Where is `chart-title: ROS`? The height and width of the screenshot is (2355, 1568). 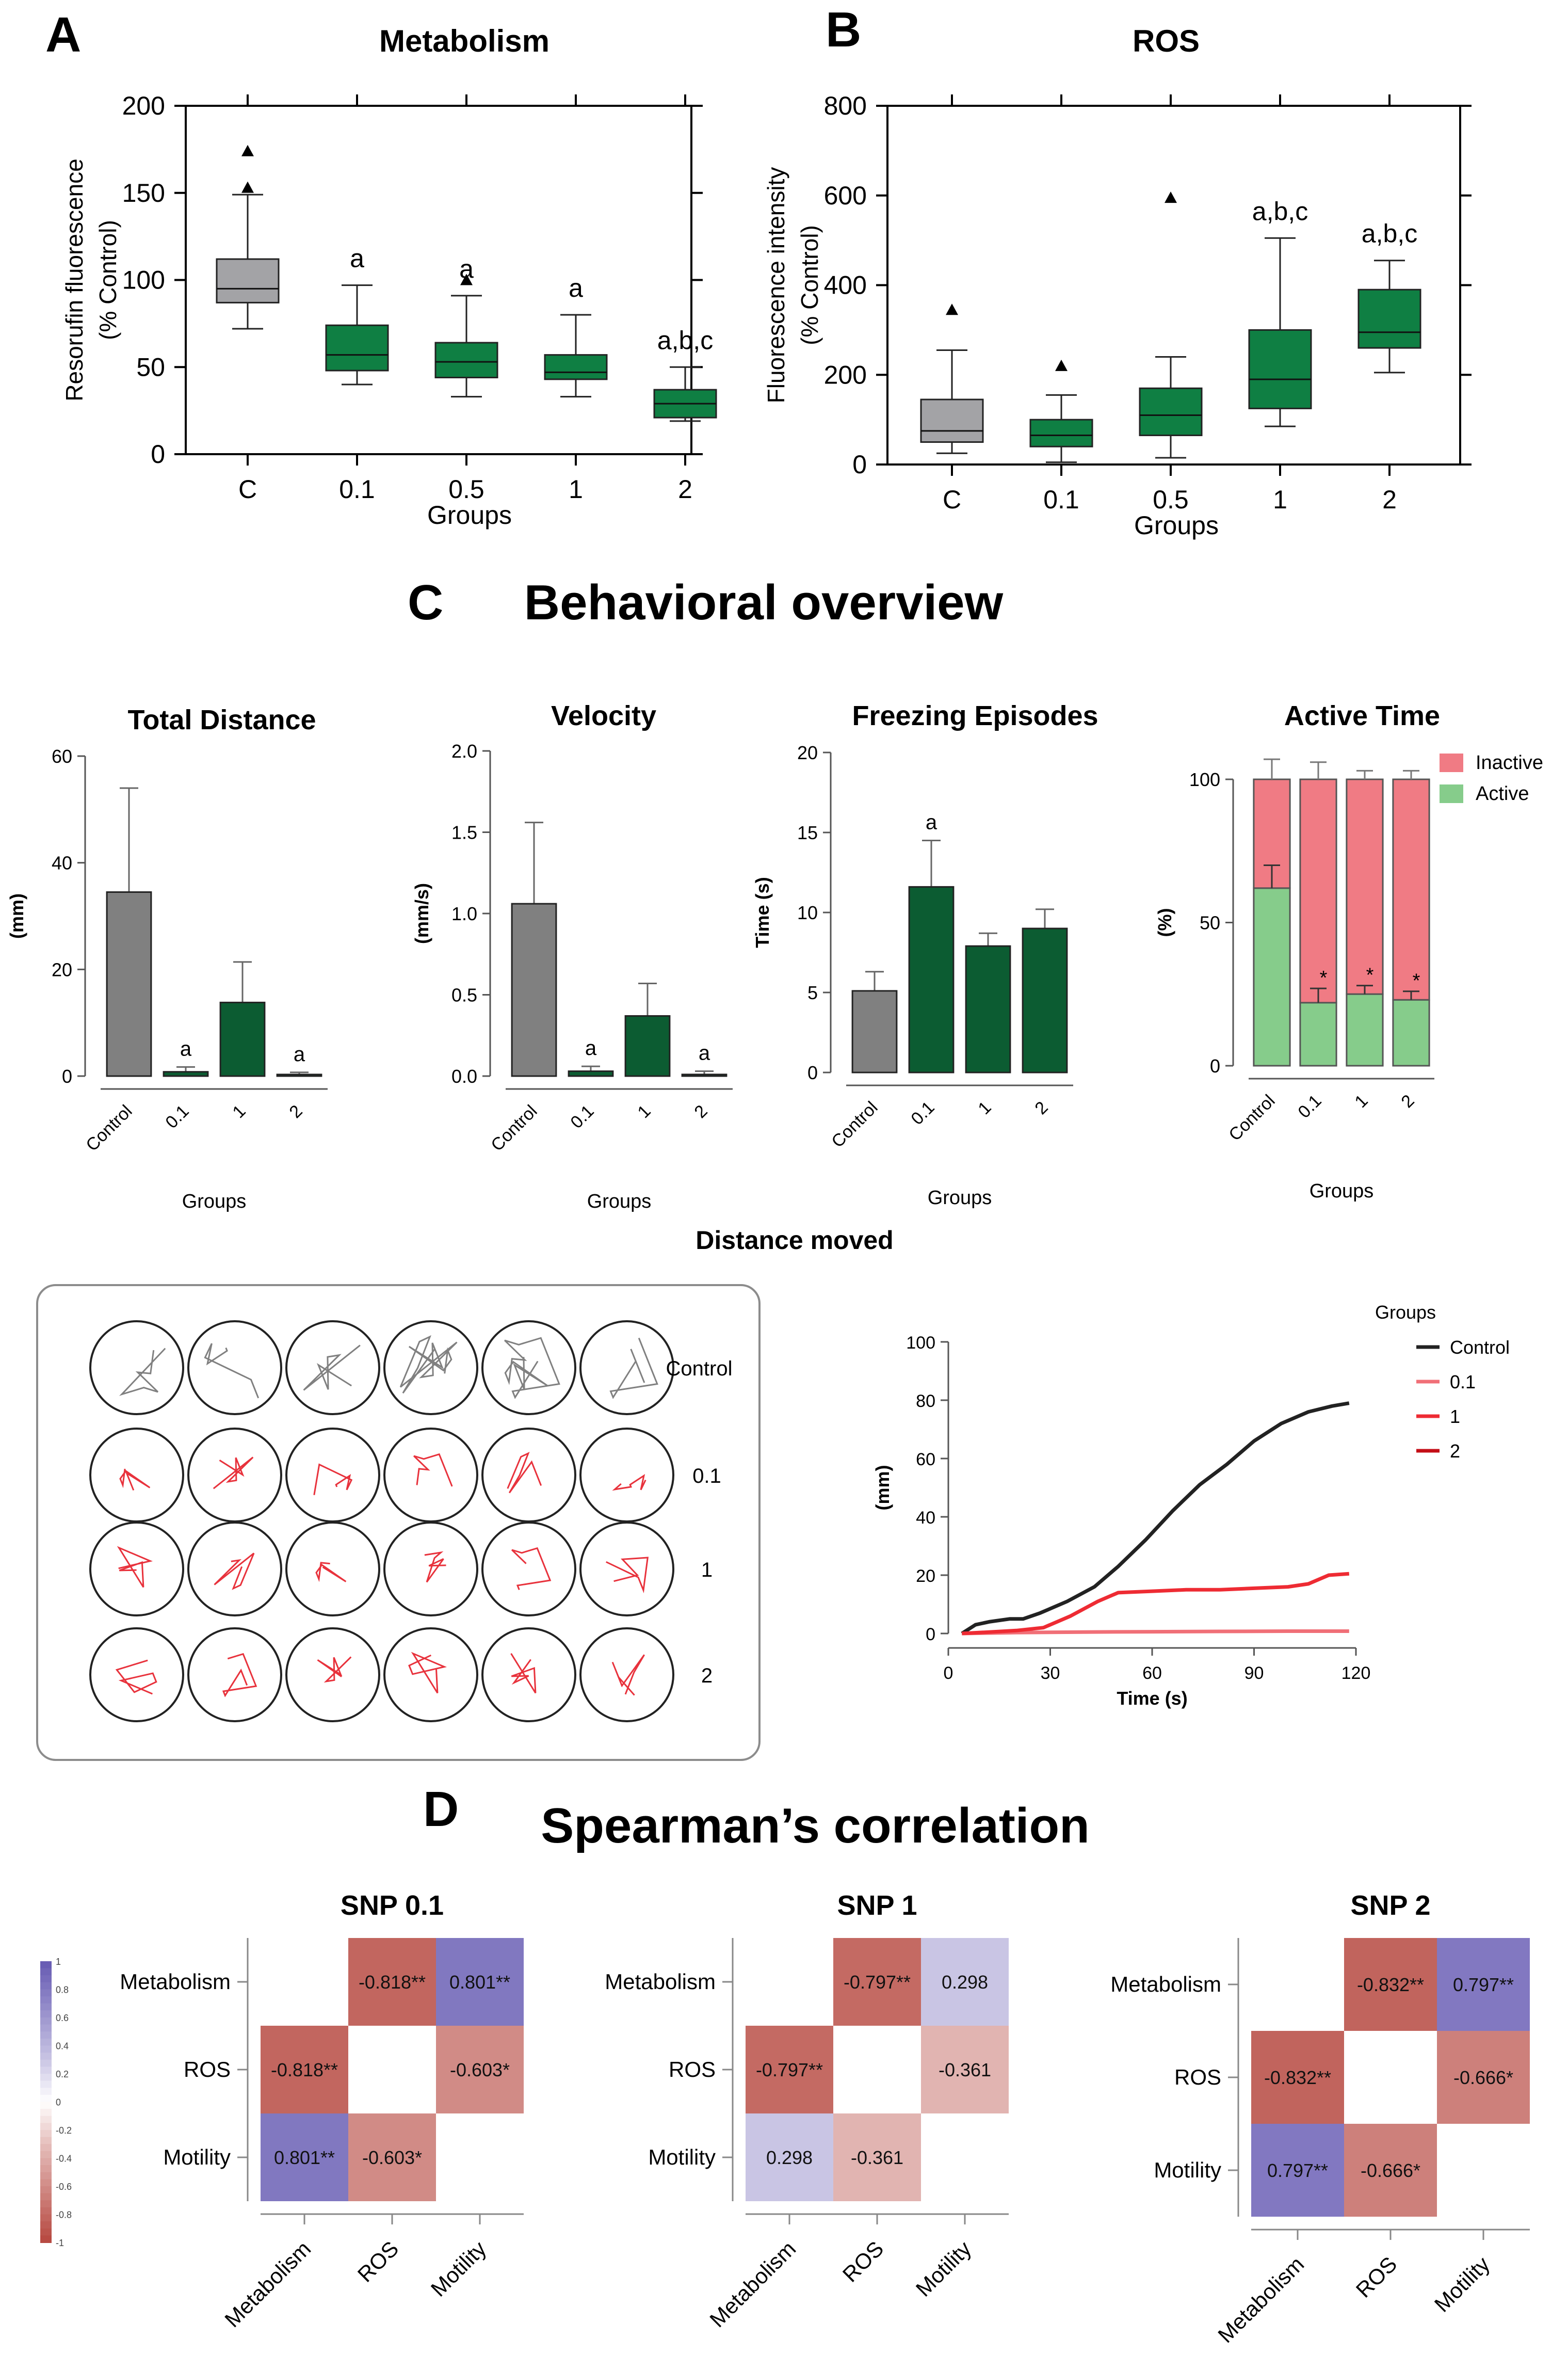 chart-title: ROS is located at coordinates (1166, 41).